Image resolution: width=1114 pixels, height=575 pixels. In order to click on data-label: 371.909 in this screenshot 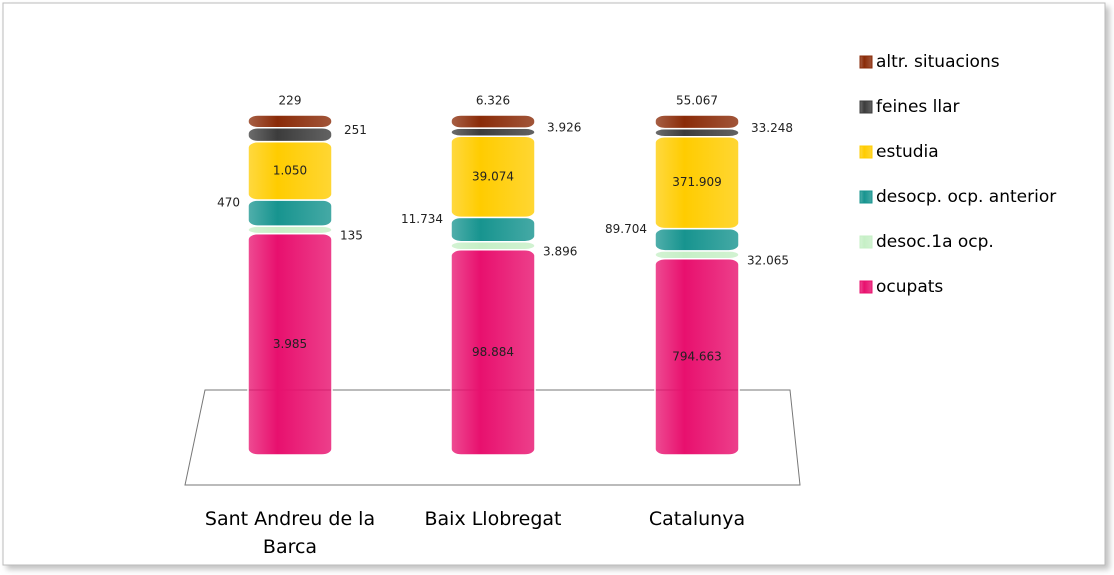, I will do `click(697, 182)`.